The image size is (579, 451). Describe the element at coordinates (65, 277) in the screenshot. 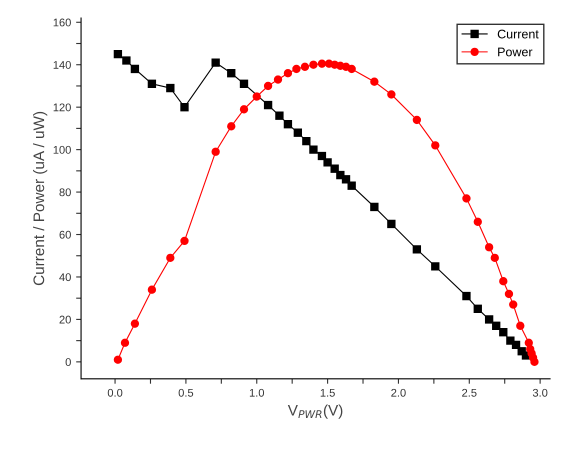

I see `y-tick-label: 40` at that location.